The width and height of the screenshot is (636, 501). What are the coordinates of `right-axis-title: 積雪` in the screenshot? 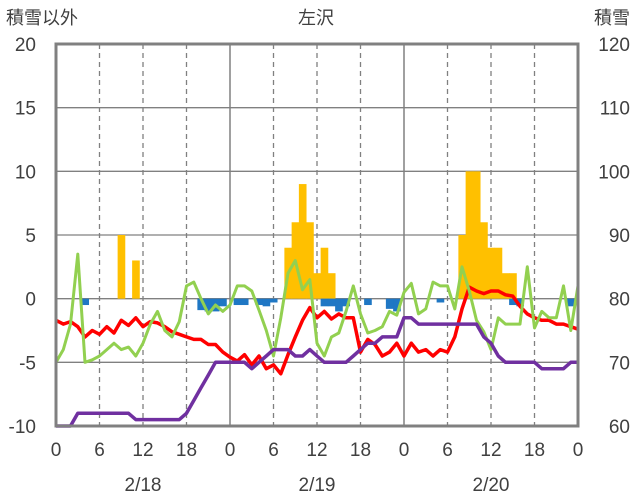 It's located at (612, 18).